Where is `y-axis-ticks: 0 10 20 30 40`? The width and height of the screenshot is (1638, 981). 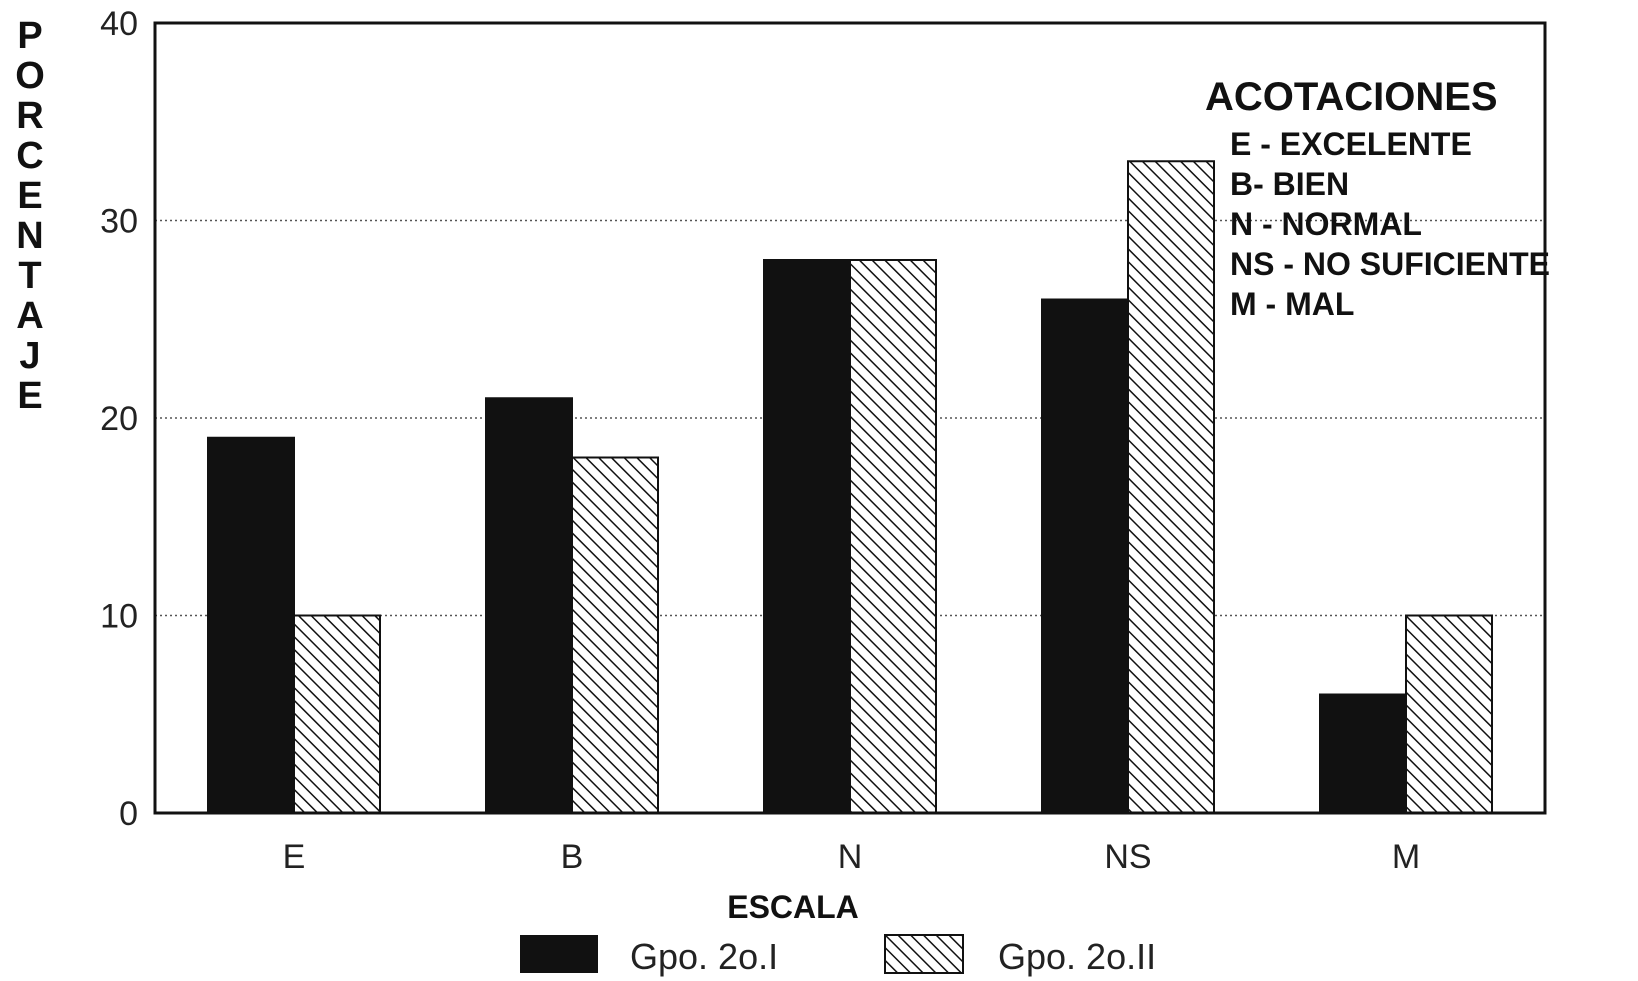
y-axis-ticks: 0 10 20 30 40 is located at coordinates (119, 419).